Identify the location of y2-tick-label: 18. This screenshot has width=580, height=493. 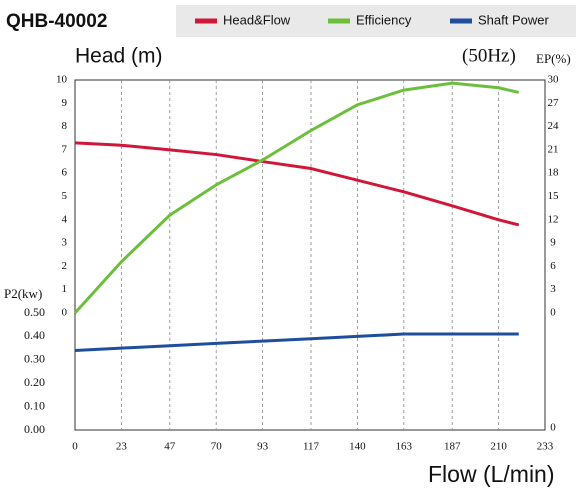
(554, 173).